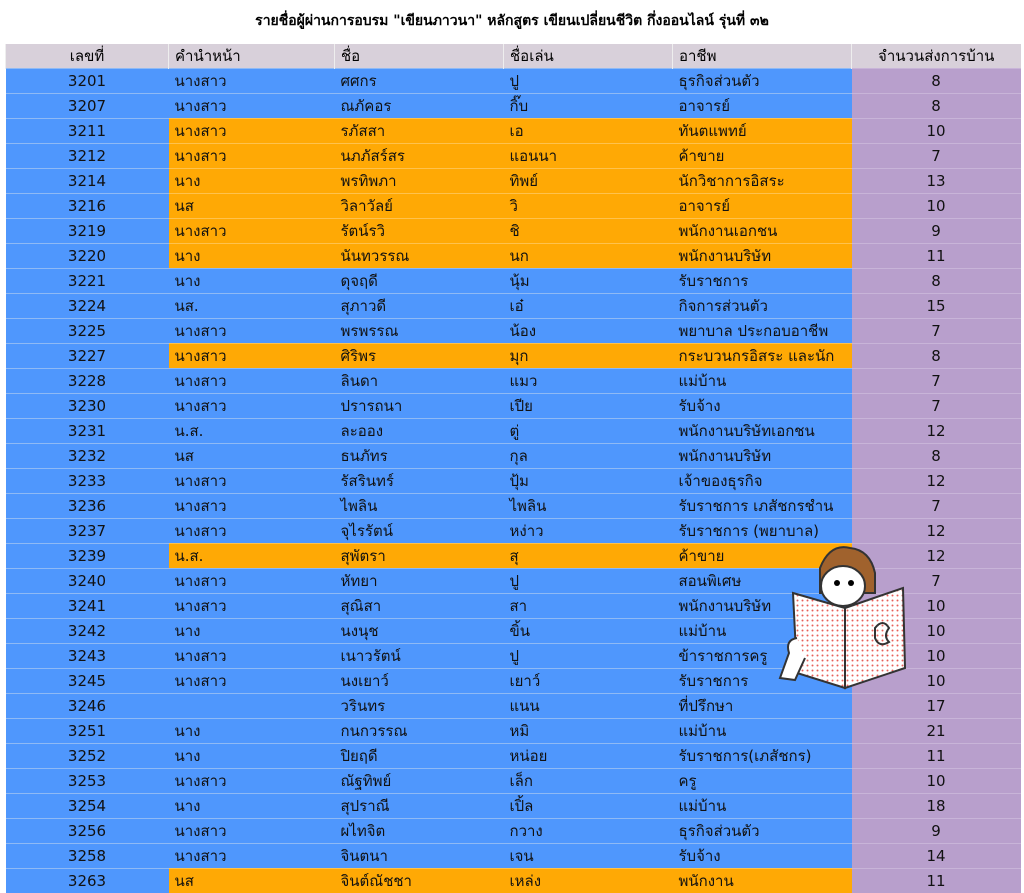 The height and width of the screenshot is (893, 1024). What do you see at coordinates (87, 506) in the screenshot?
I see `cell-number: 3236` at bounding box center [87, 506].